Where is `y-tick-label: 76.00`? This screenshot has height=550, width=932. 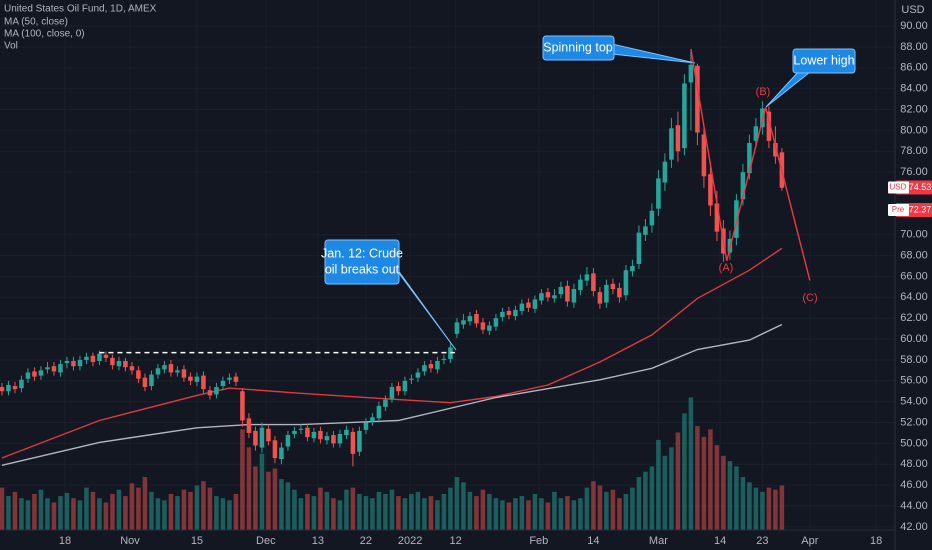
y-tick-label: 76.00 is located at coordinates (914, 172).